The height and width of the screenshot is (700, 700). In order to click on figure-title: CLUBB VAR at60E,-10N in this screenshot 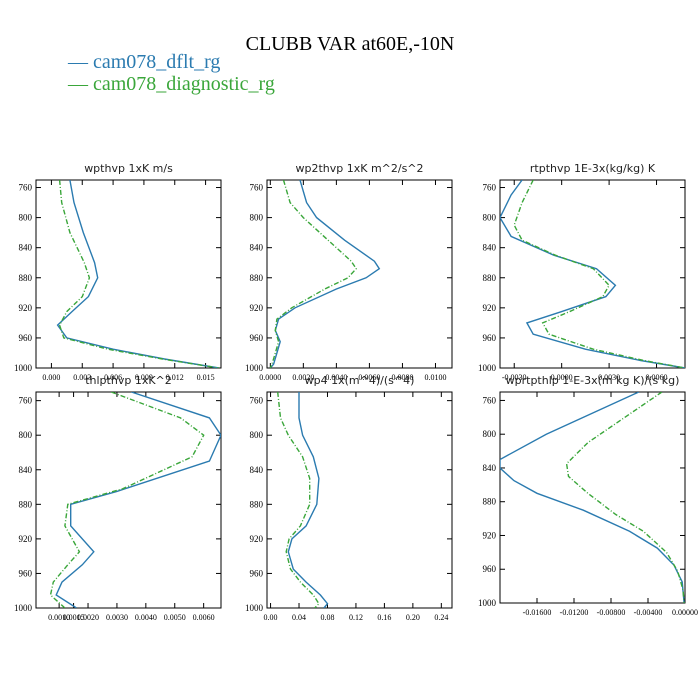, I will do `click(350, 44)`.